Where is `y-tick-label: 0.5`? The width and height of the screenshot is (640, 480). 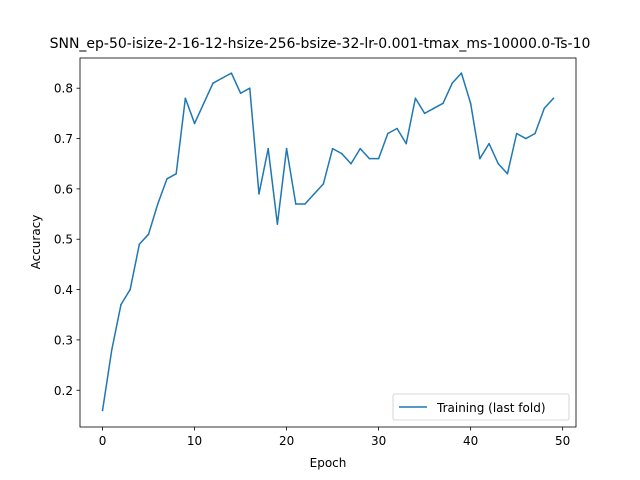
y-tick-label: 0.5 is located at coordinates (63, 240).